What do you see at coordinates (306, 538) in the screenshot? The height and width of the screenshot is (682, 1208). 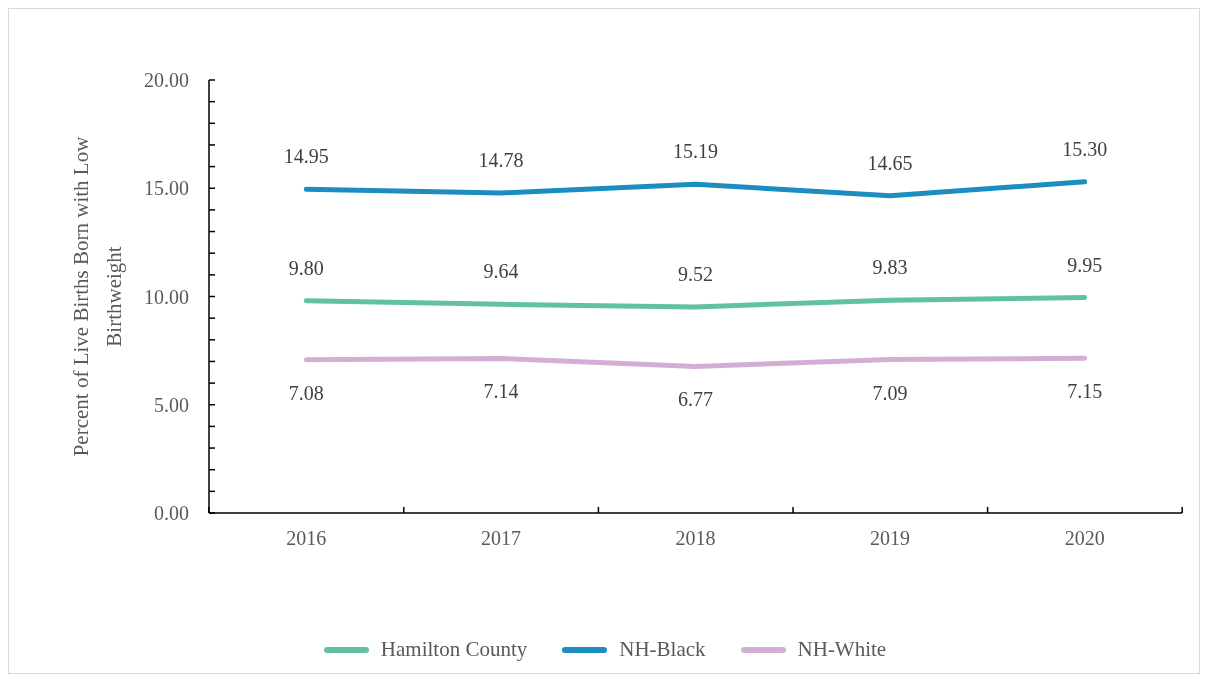 I see `x-tick-label: 2016` at bounding box center [306, 538].